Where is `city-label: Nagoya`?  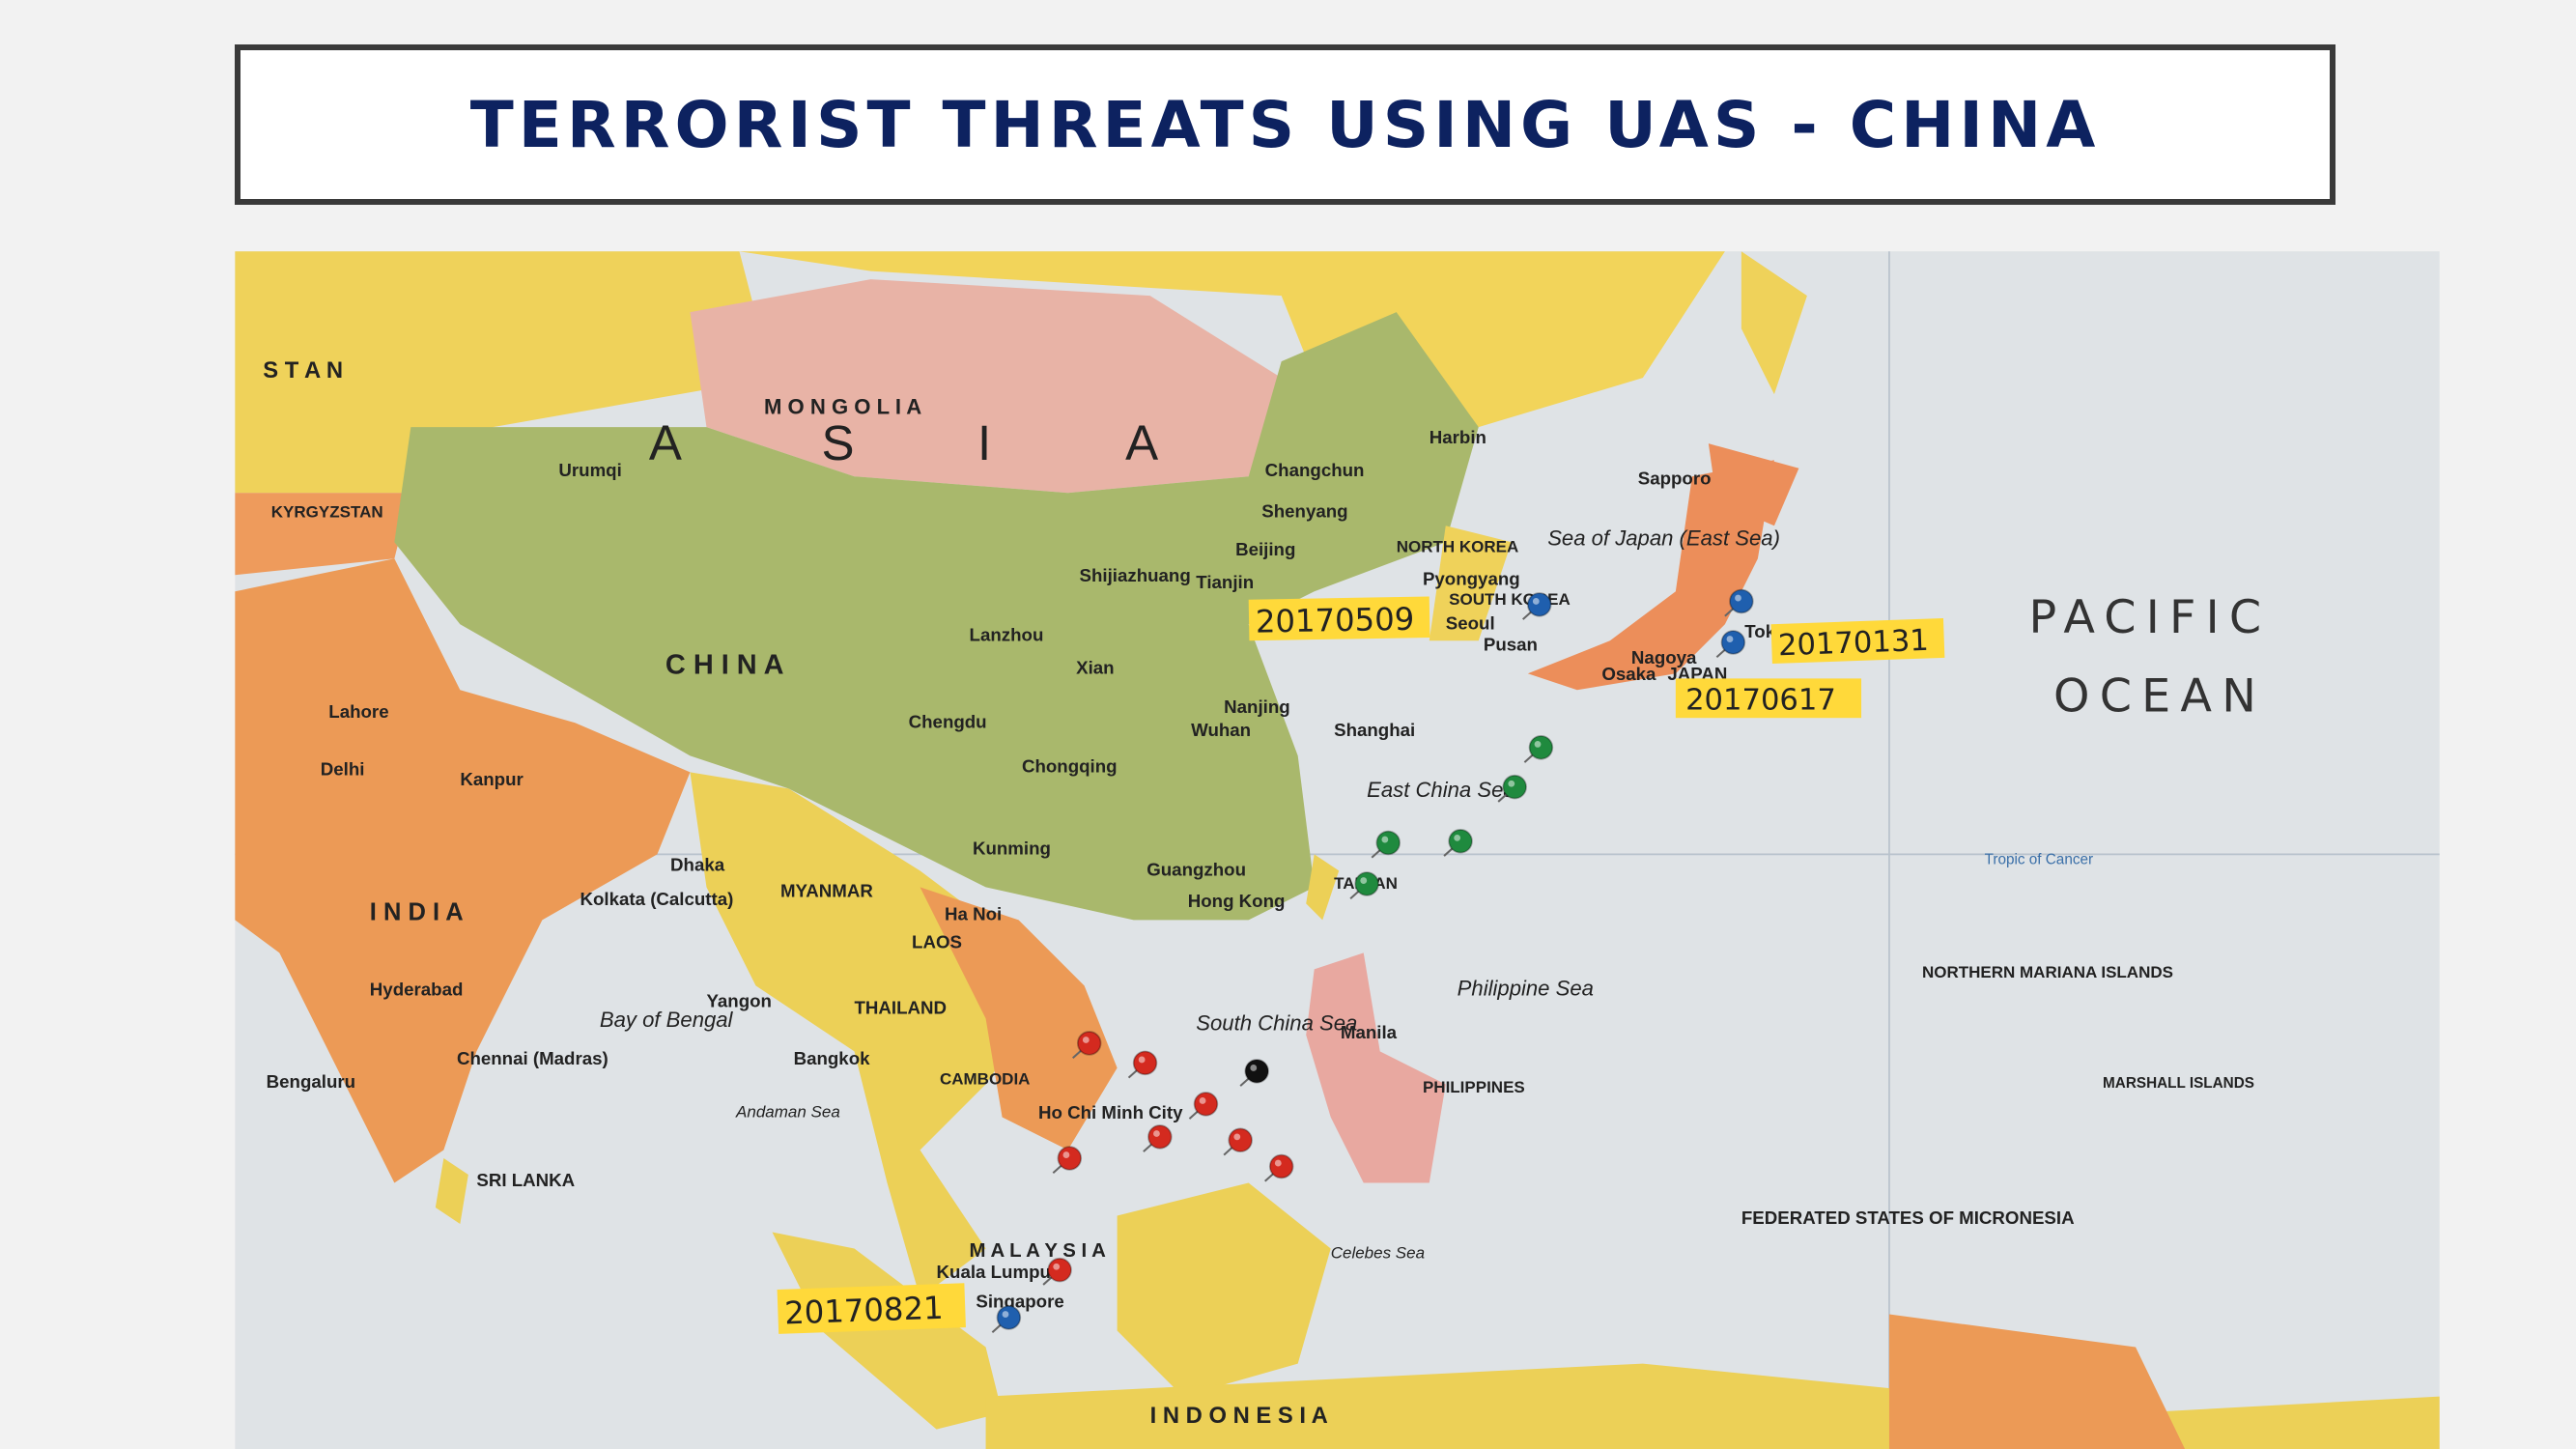
city-label: Nagoya is located at coordinates (1664, 657).